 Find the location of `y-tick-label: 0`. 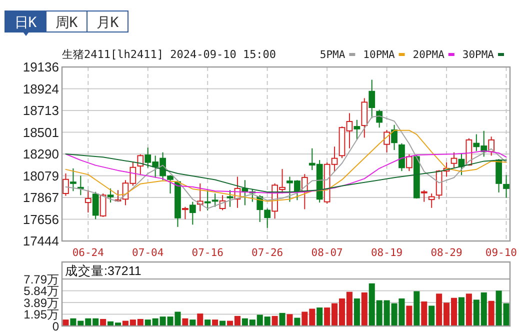

y-tick-label: 0 is located at coordinates (56, 326).